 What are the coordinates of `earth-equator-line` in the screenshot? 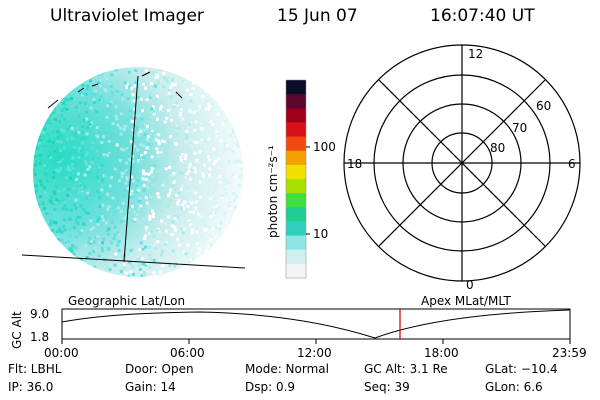 It's located at (133, 261).